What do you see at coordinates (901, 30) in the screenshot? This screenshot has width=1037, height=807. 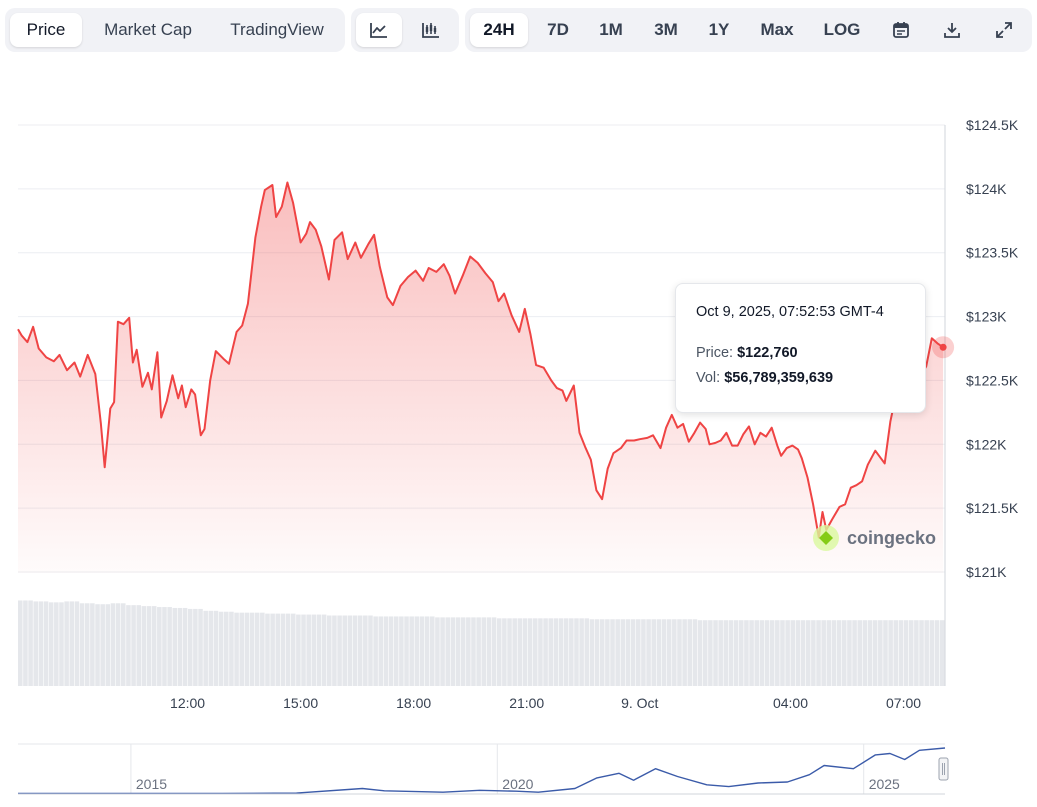 I see `calendar-button` at bounding box center [901, 30].